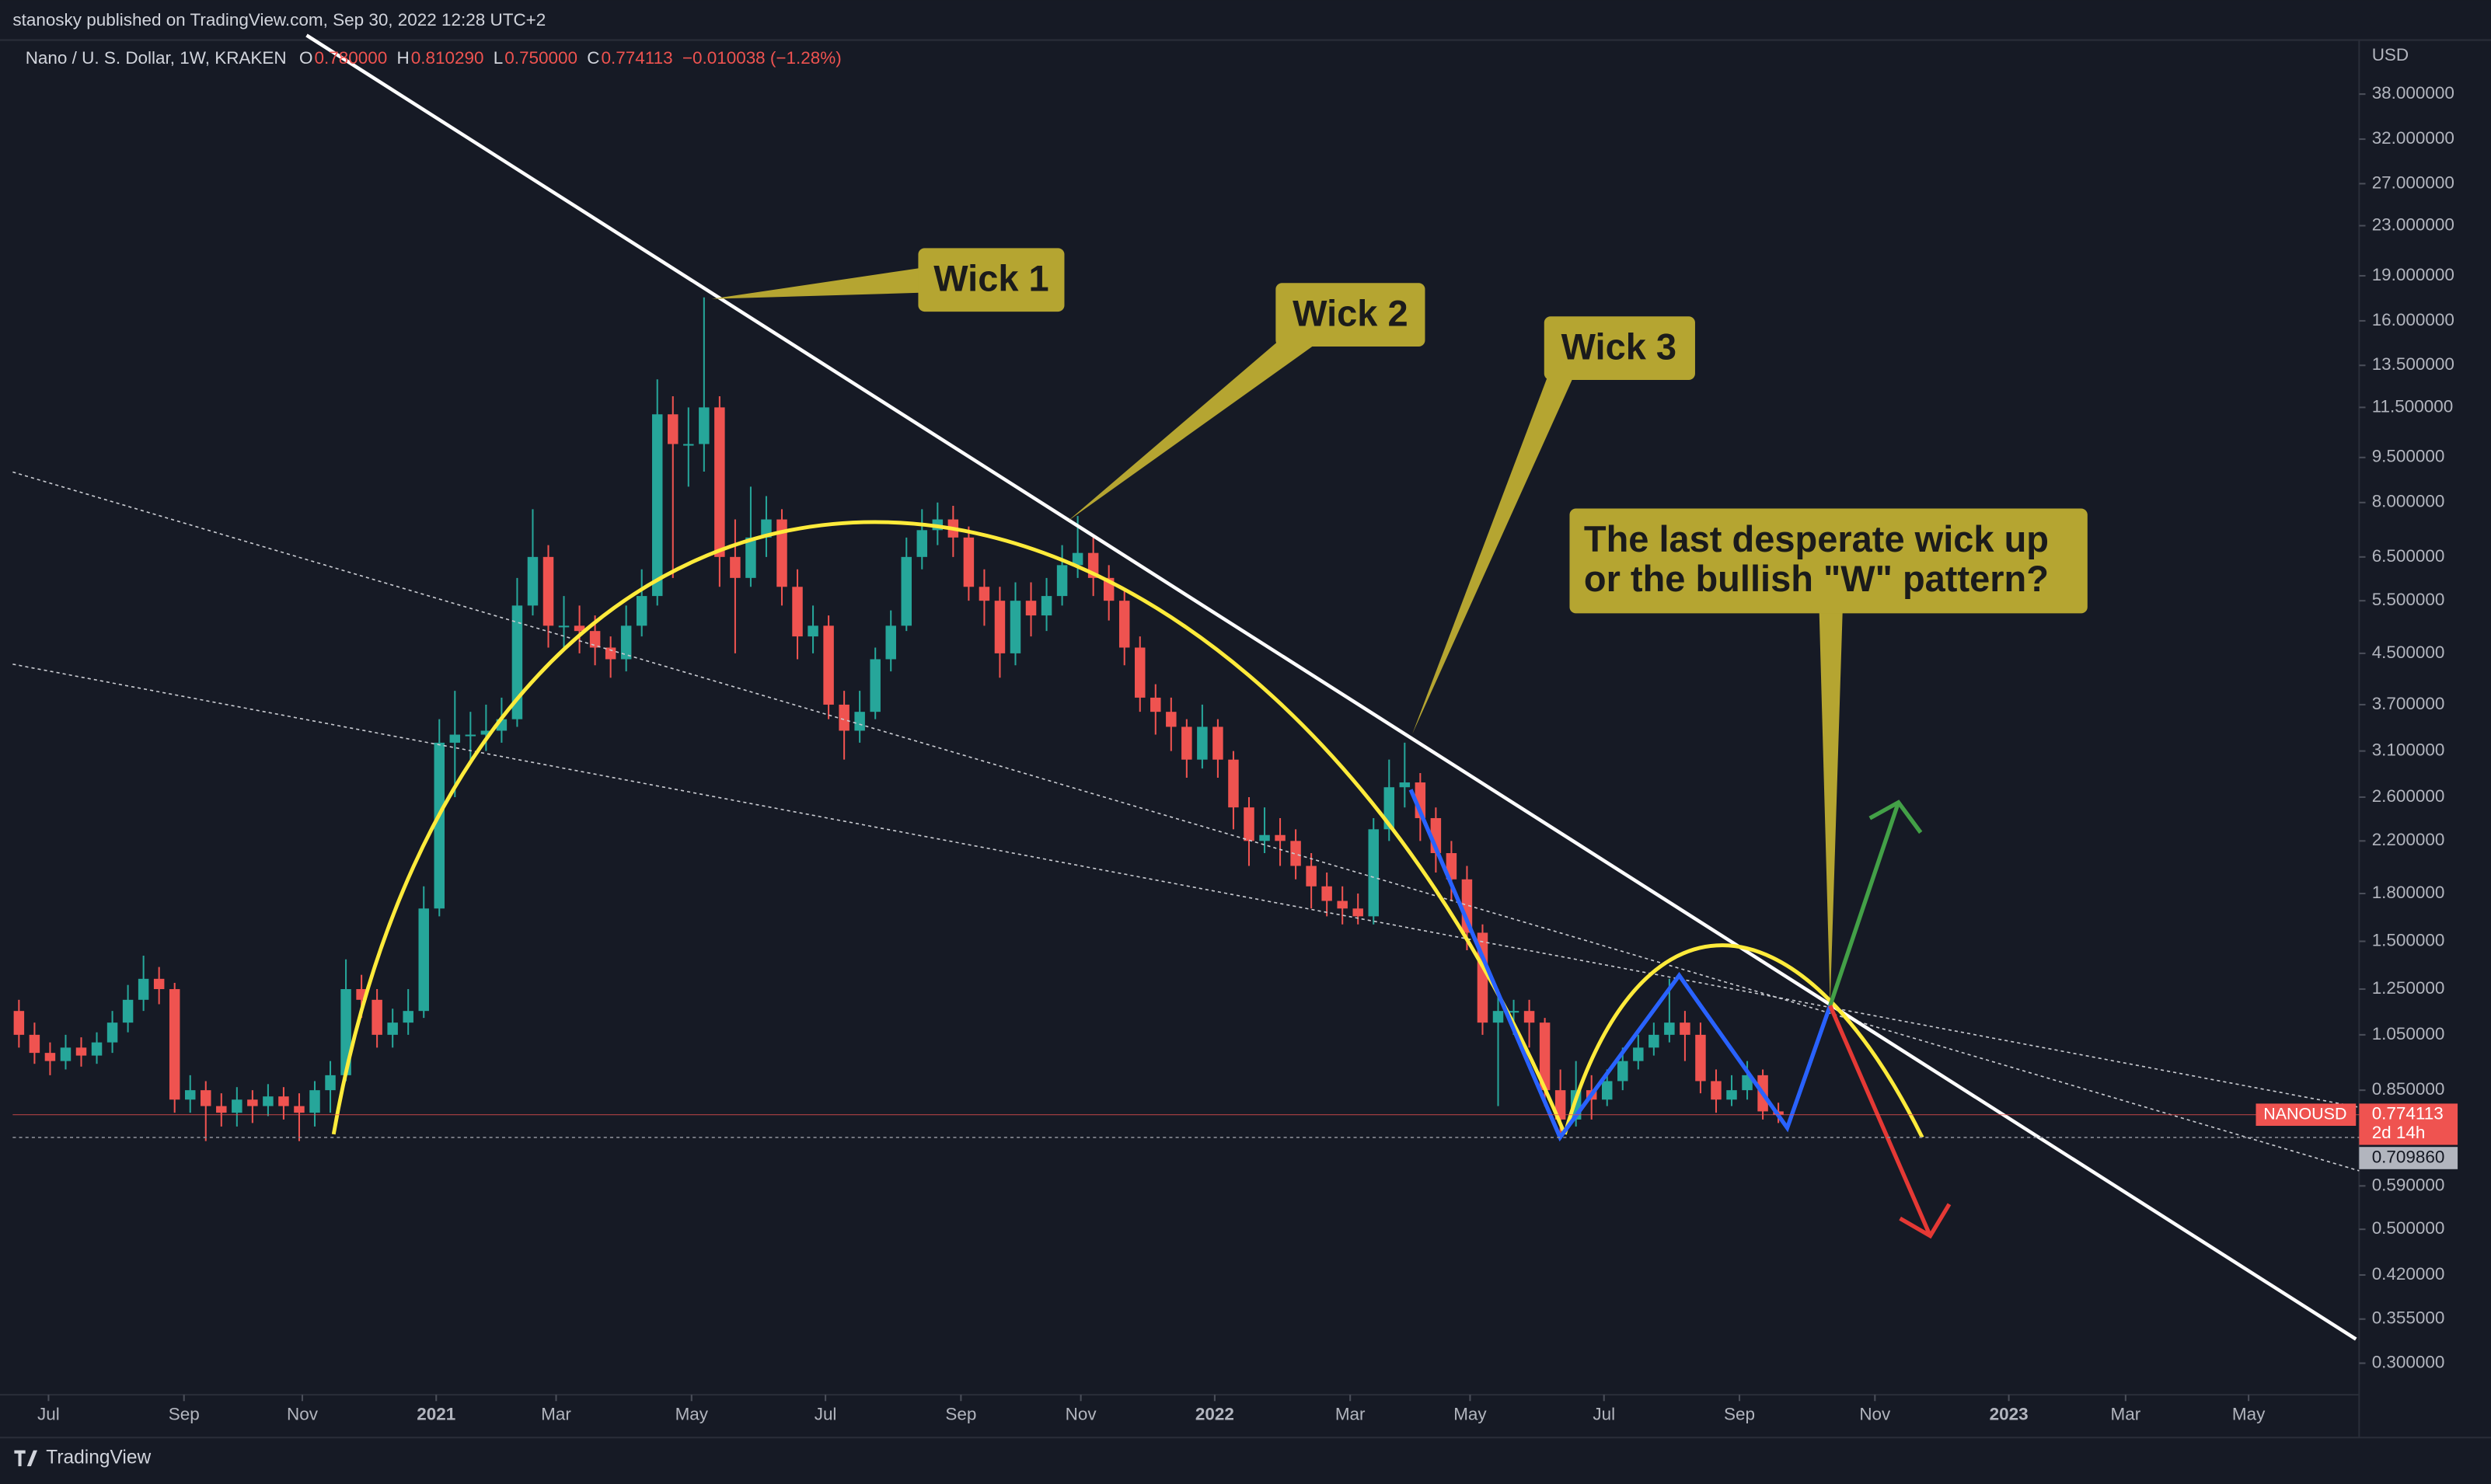  What do you see at coordinates (1875, 903) in the screenshot?
I see `up-arrow` at bounding box center [1875, 903].